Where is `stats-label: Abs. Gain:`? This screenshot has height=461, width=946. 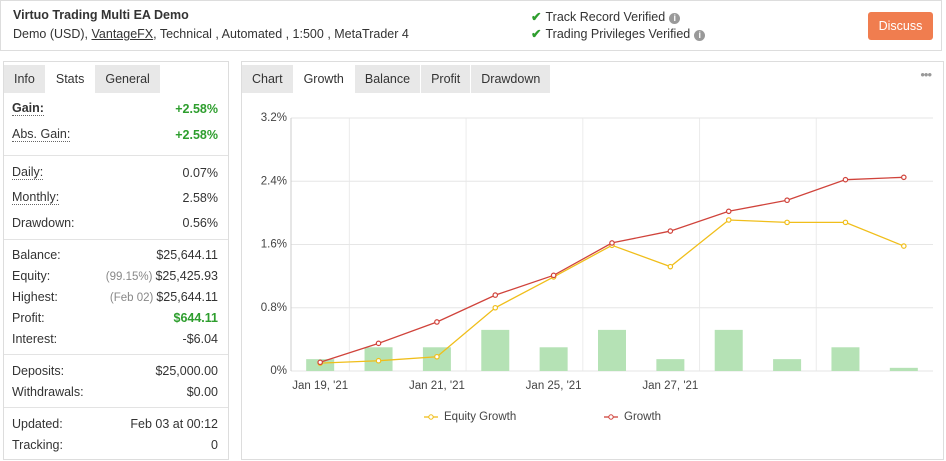
stats-label: Abs. Gain: is located at coordinates (41, 134).